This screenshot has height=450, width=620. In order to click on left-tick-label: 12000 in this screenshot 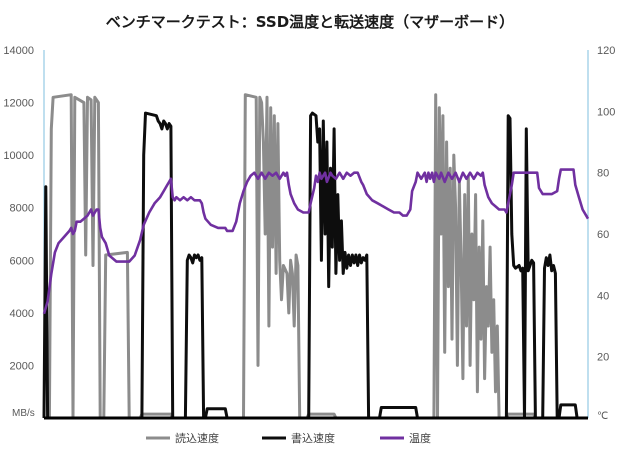, I will do `click(18, 104)`.